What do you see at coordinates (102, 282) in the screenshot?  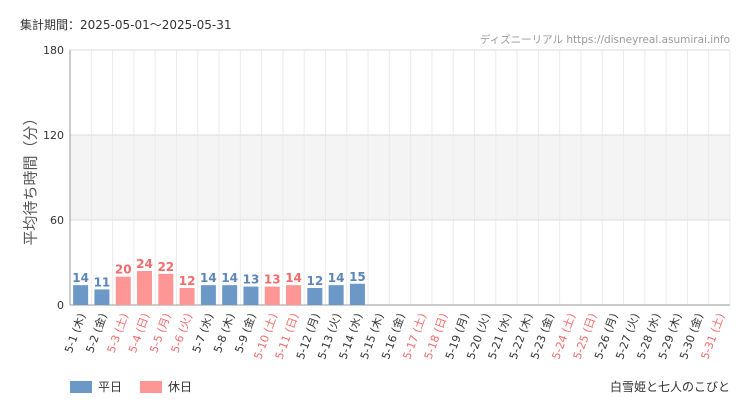 I see `bar-value-label: 11` at bounding box center [102, 282].